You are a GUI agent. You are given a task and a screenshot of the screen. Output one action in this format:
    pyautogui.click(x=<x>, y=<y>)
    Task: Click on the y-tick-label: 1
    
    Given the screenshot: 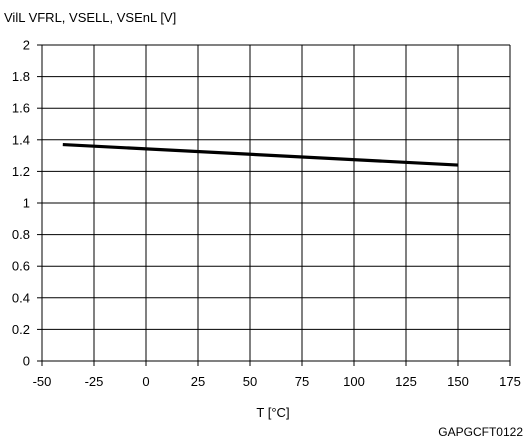 What is the action you would take?
    pyautogui.click(x=26, y=203)
    